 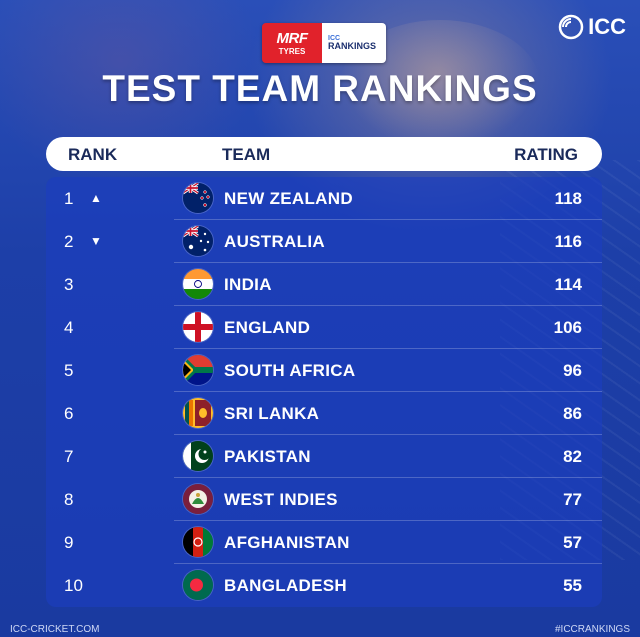 What do you see at coordinates (198, 198) in the screenshot?
I see `new-zealand-flag-icon` at bounding box center [198, 198].